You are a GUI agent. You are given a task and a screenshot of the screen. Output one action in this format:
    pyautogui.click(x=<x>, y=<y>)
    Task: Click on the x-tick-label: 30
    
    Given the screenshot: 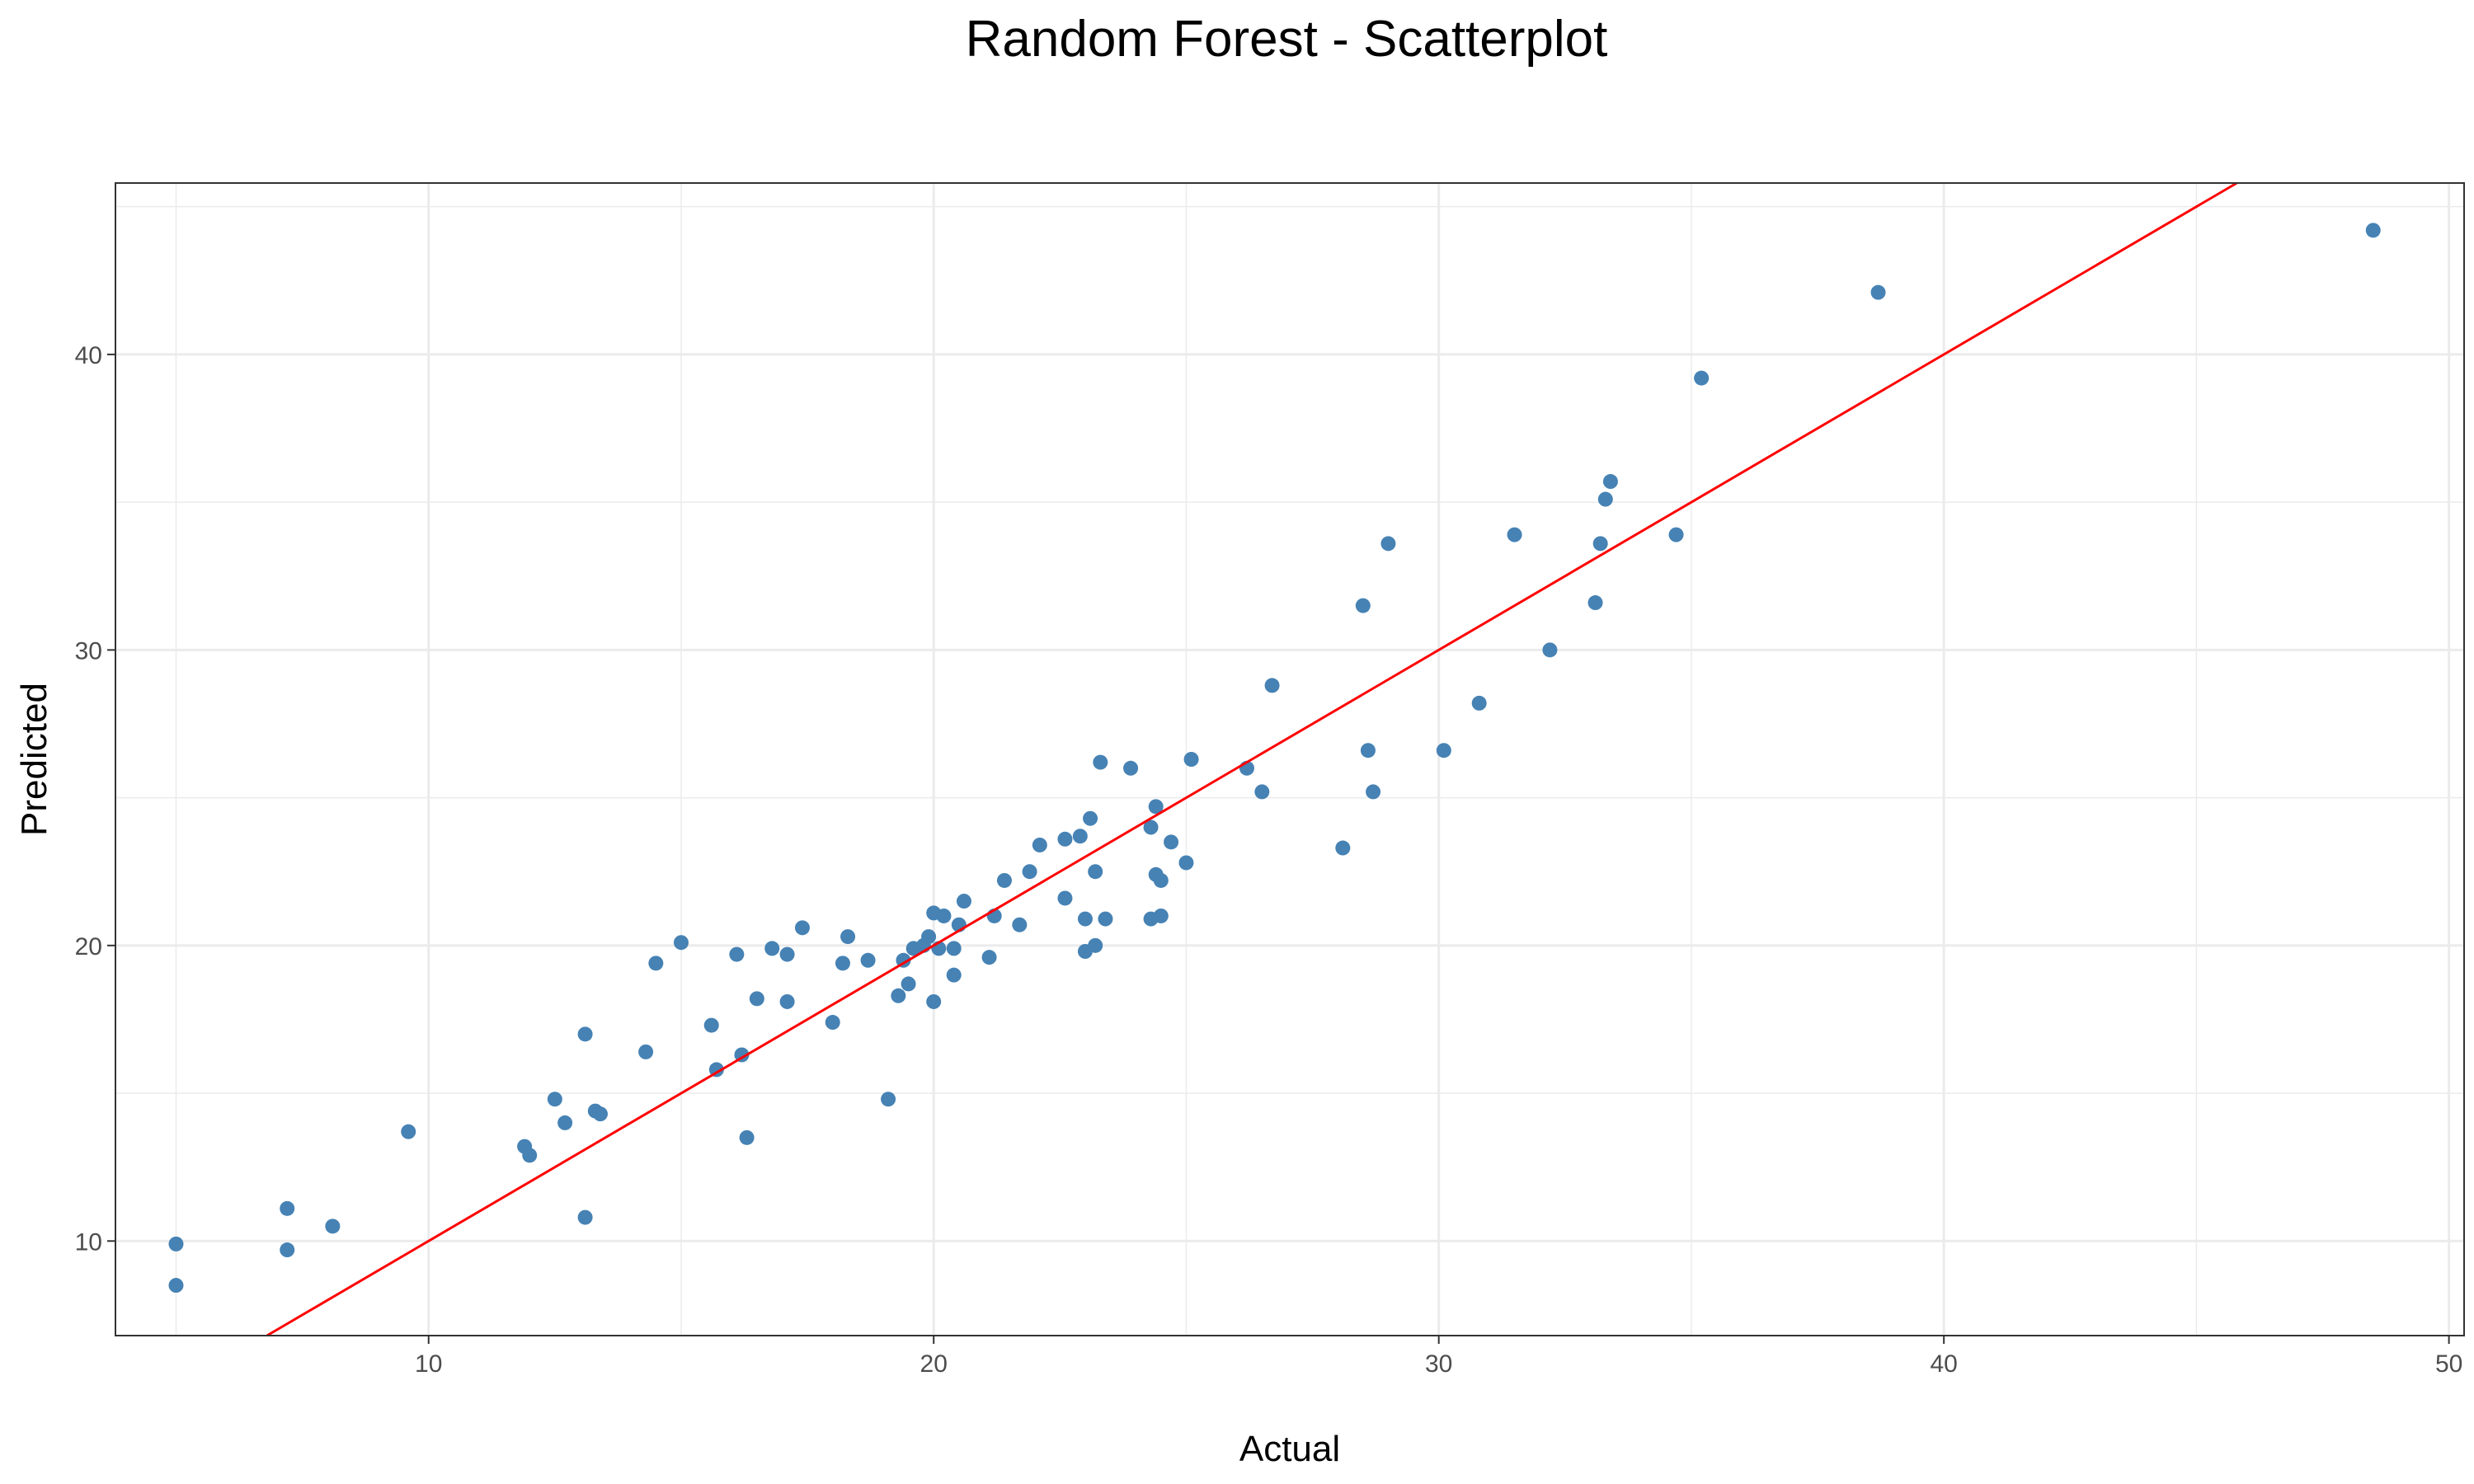 What is the action you would take?
    pyautogui.click(x=1438, y=1364)
    